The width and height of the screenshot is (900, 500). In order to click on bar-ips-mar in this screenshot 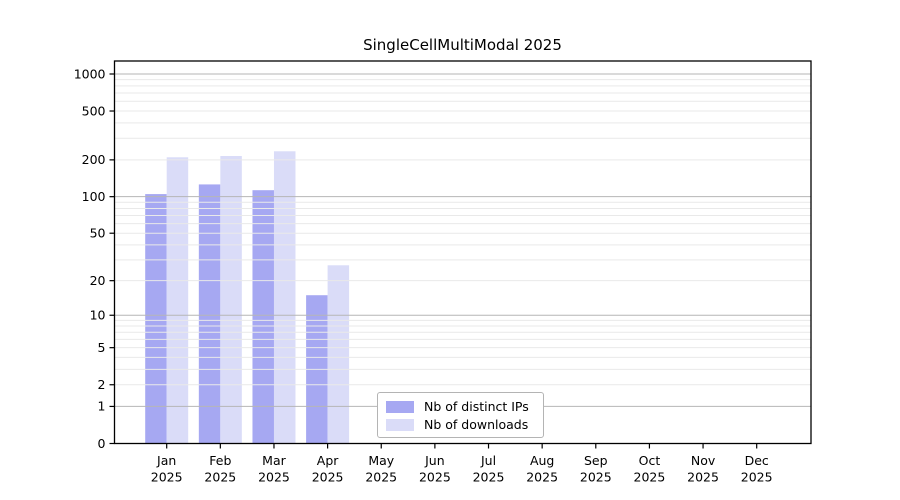, I will do `click(263, 317)`.